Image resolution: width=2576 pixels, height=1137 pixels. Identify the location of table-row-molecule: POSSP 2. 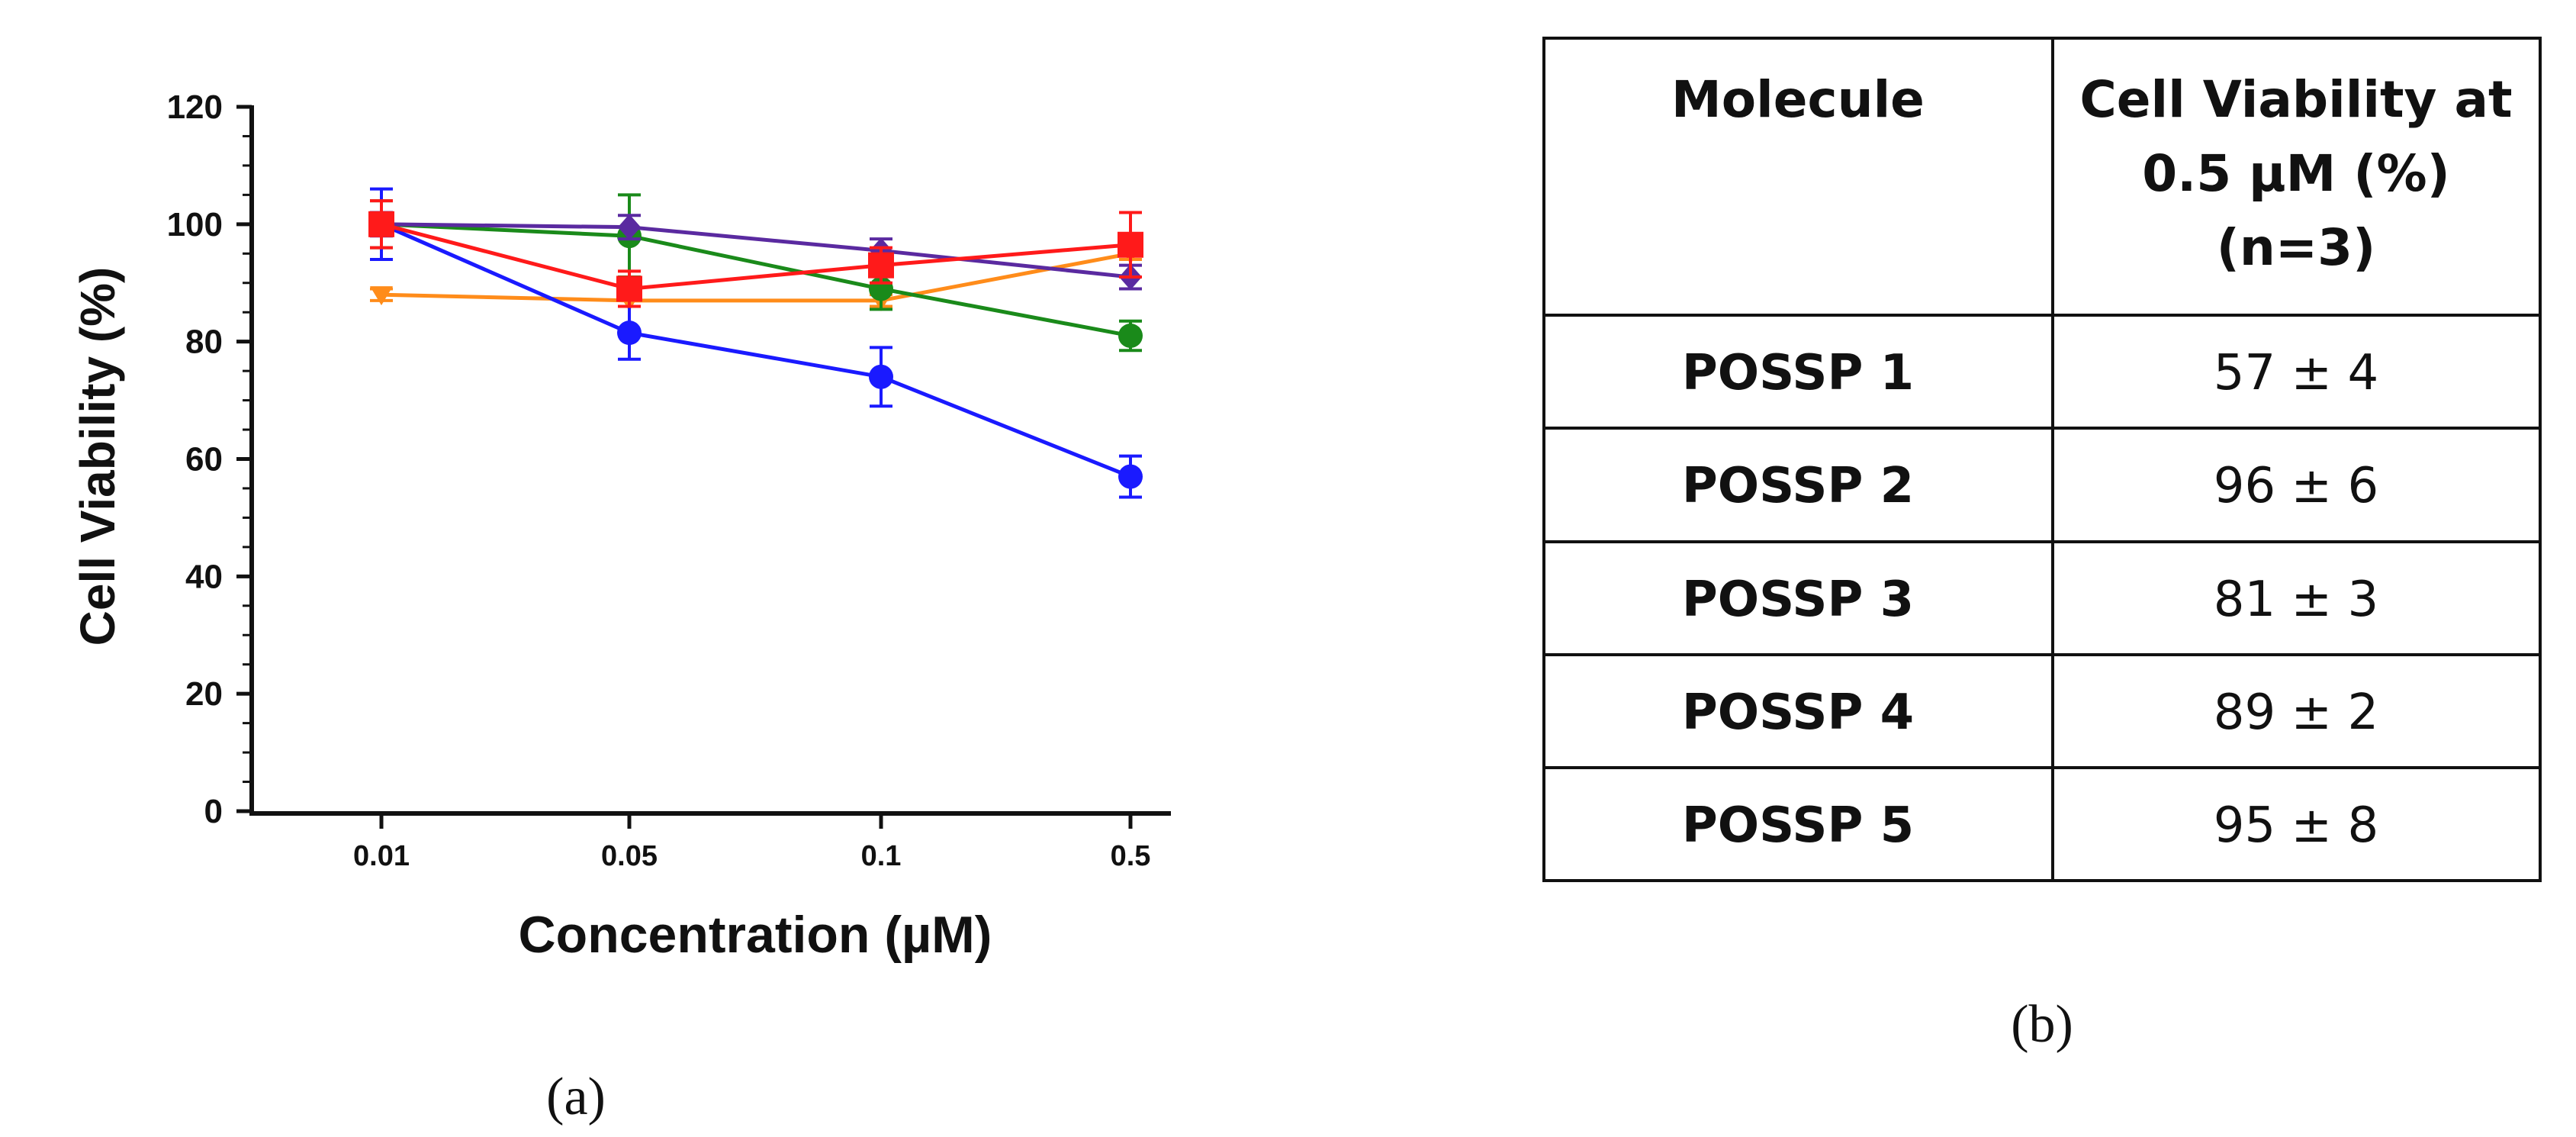
(1798, 486).